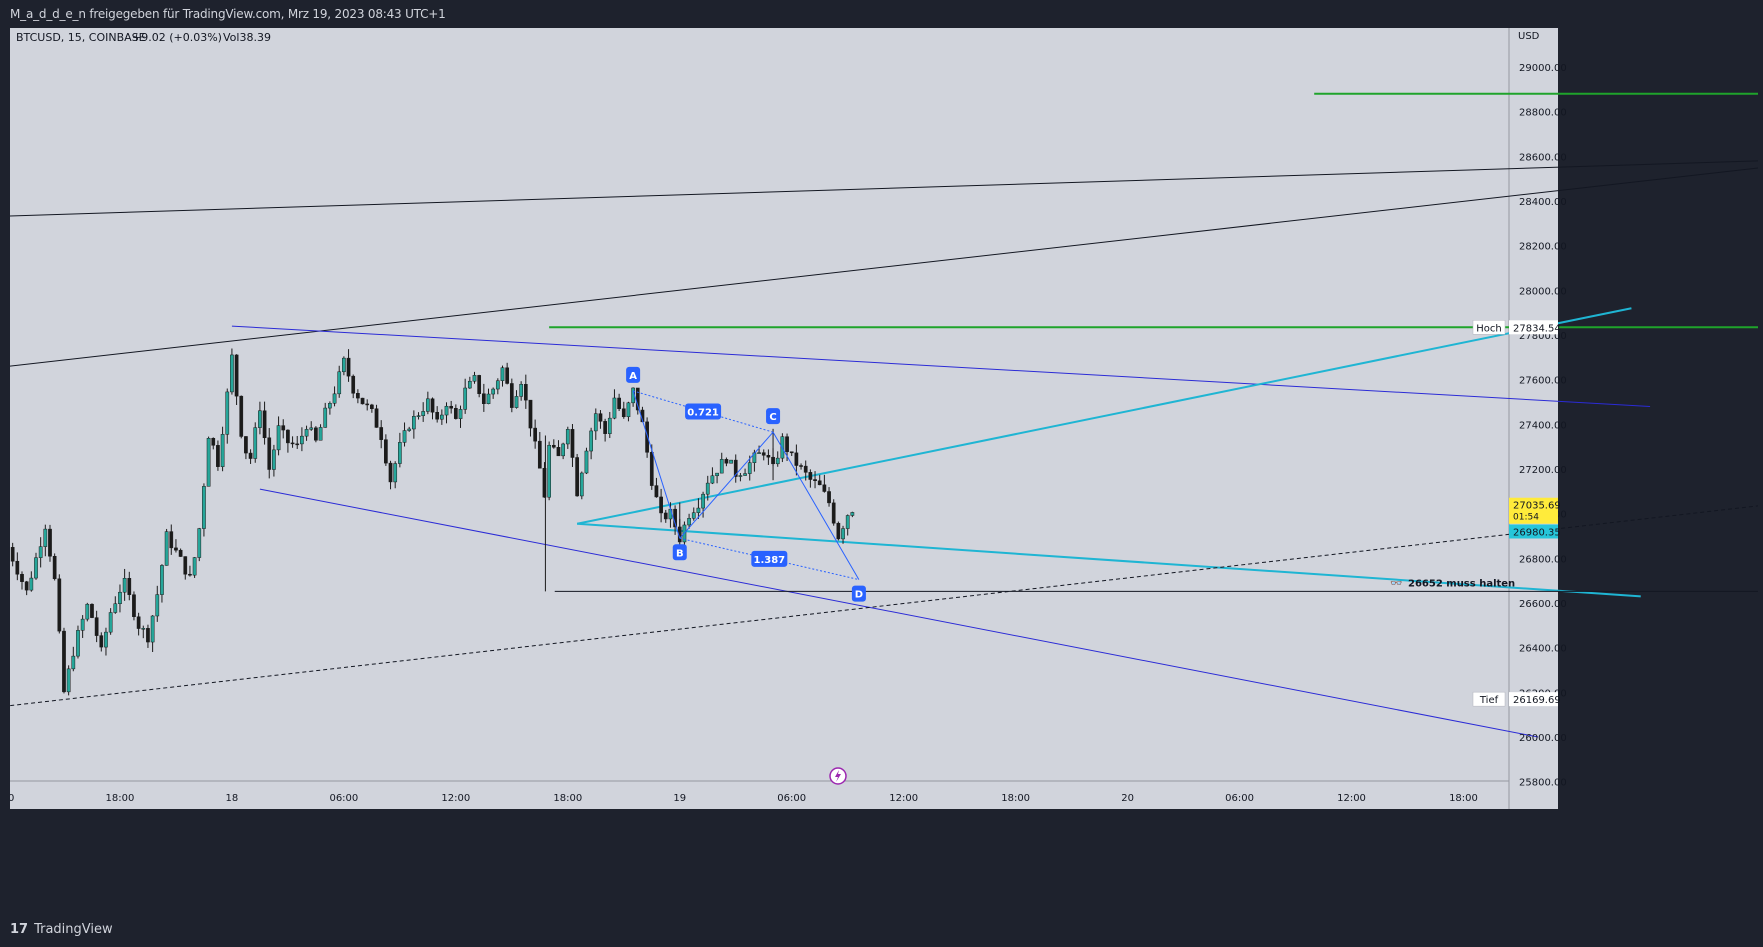  I want to click on countdown-value: 01:54, so click(1526, 518).